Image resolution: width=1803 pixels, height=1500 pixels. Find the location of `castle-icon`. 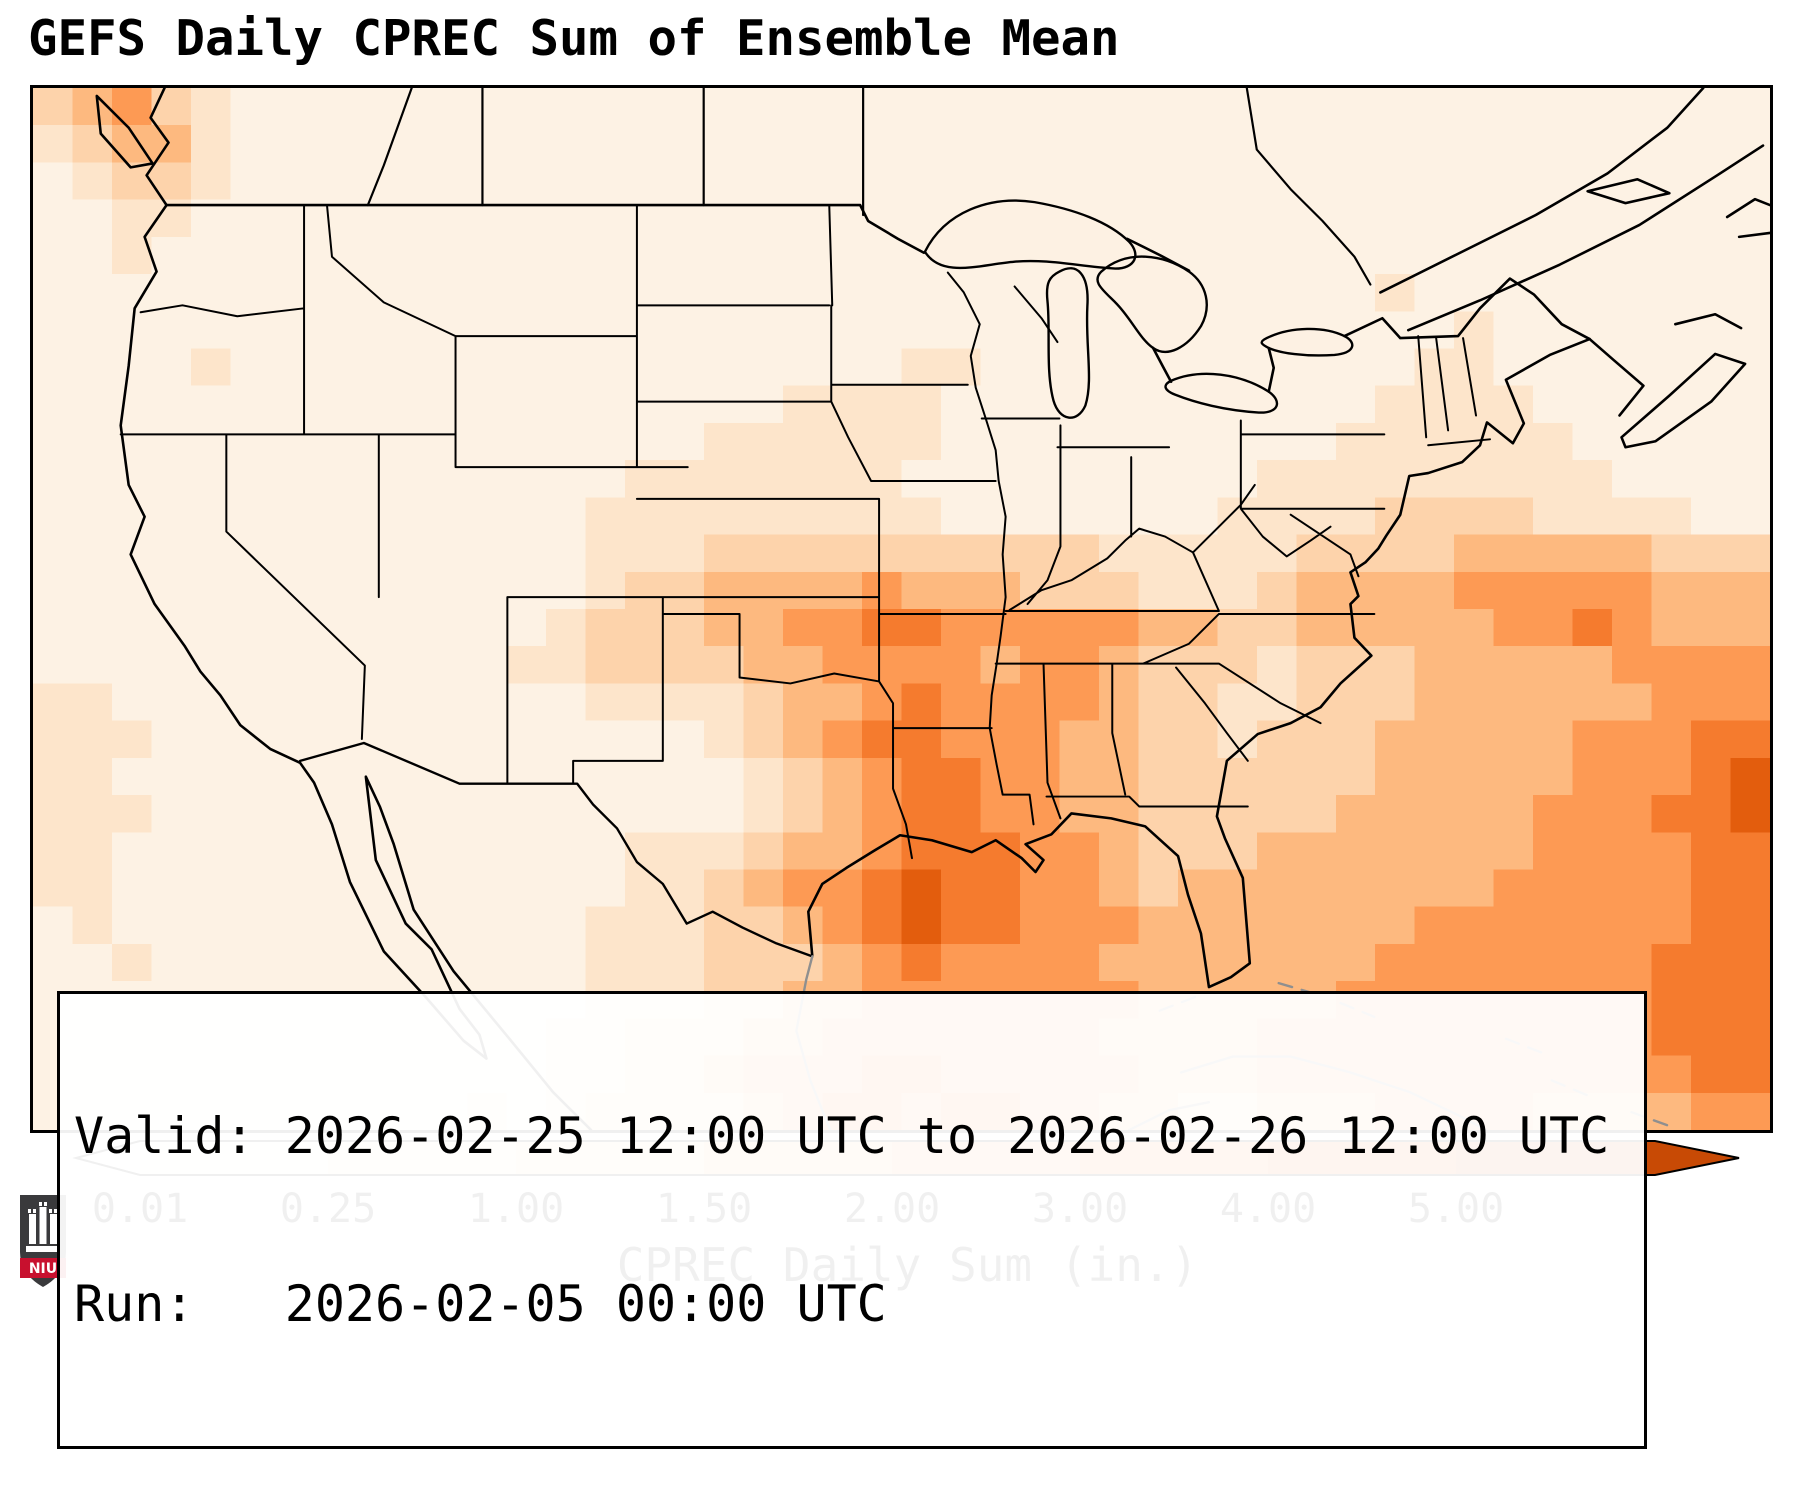

castle-icon is located at coordinates (43, 1227).